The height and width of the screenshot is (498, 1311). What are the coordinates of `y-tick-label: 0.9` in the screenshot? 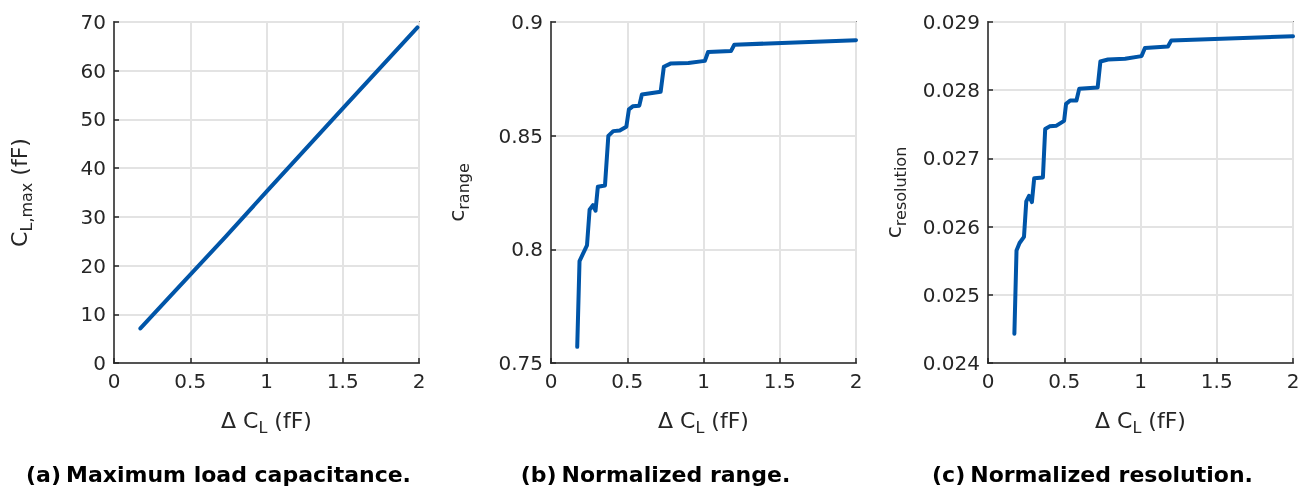 It's located at (527, 22).